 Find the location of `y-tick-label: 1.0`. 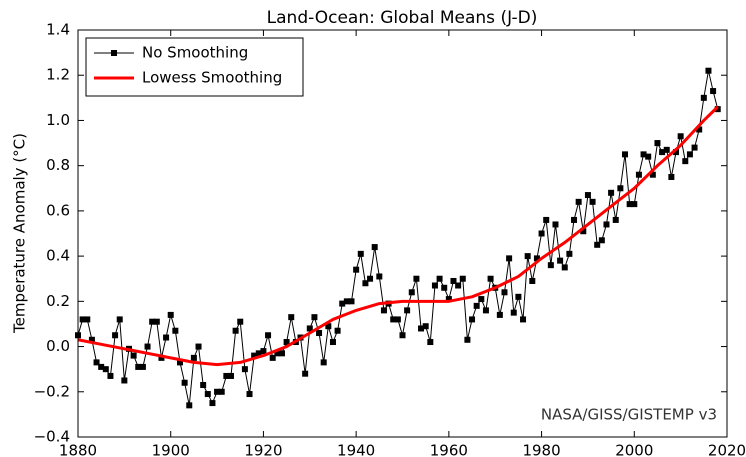

y-tick-label: 1.0 is located at coordinates (58, 120).